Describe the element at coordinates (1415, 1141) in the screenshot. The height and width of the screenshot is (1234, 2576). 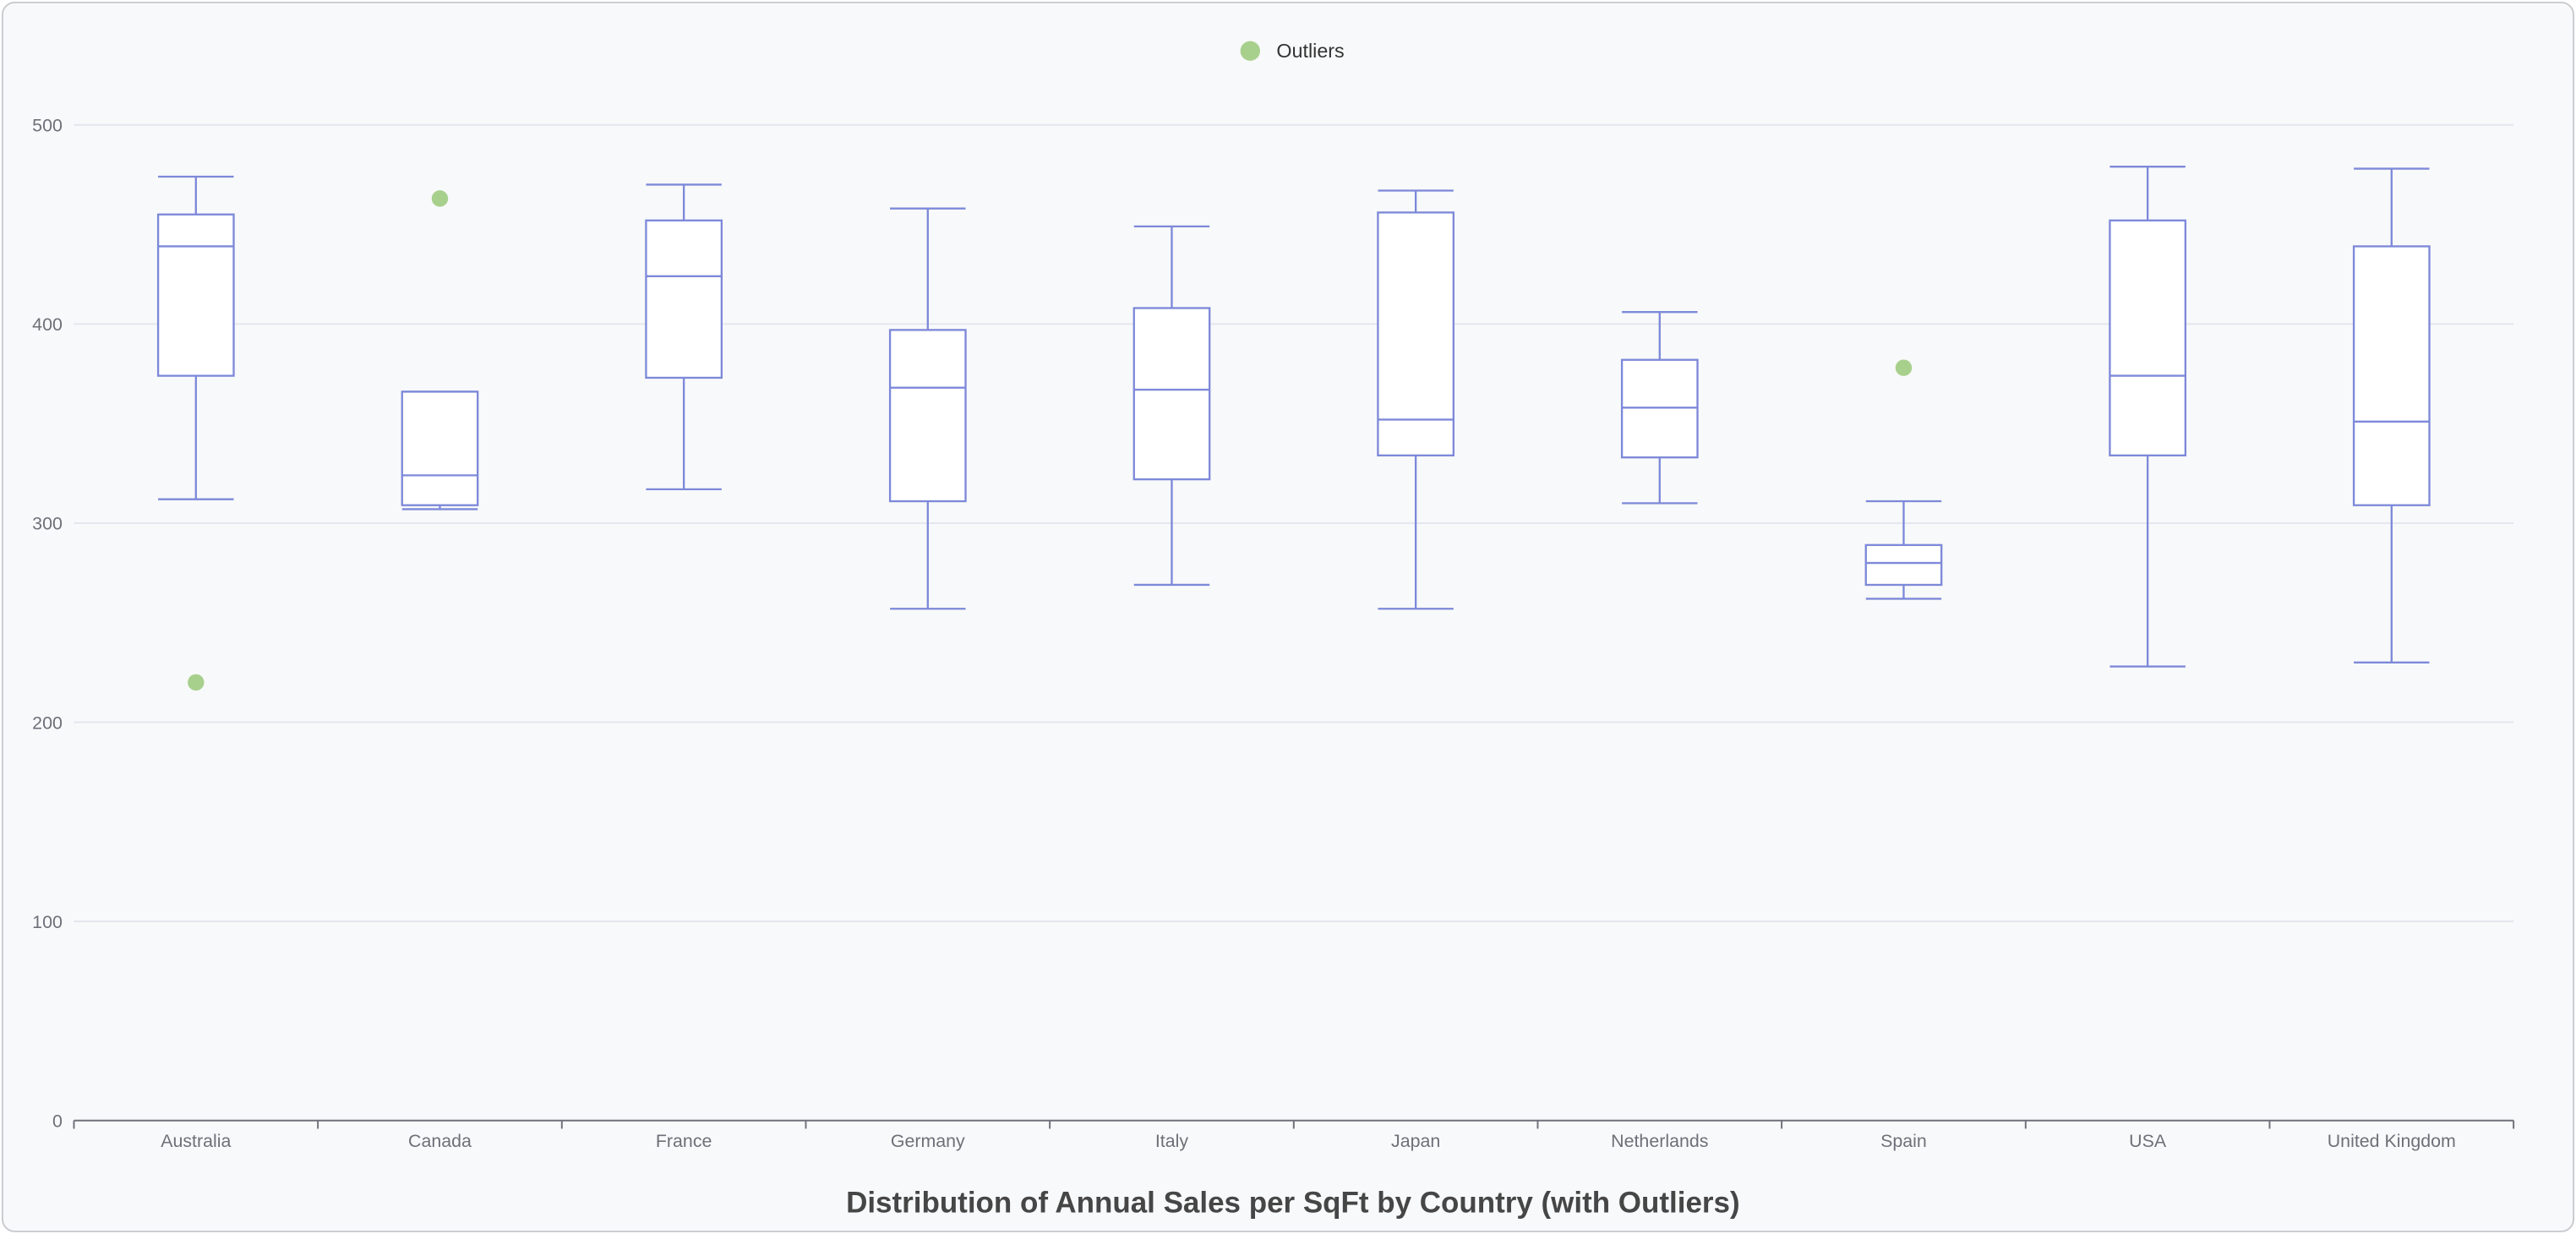
I see `x-tick-label: Japan` at that location.